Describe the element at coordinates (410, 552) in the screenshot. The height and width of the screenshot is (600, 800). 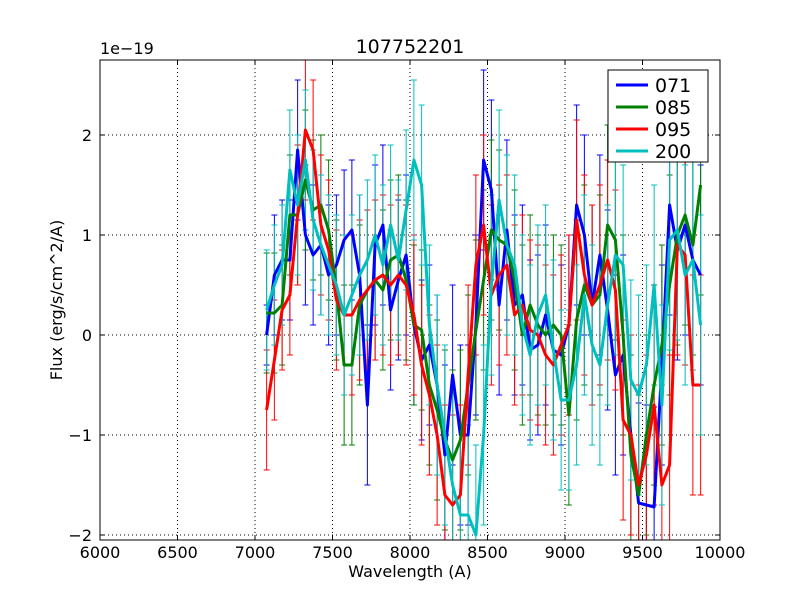
I see `x-tick-label: 8000` at that location.